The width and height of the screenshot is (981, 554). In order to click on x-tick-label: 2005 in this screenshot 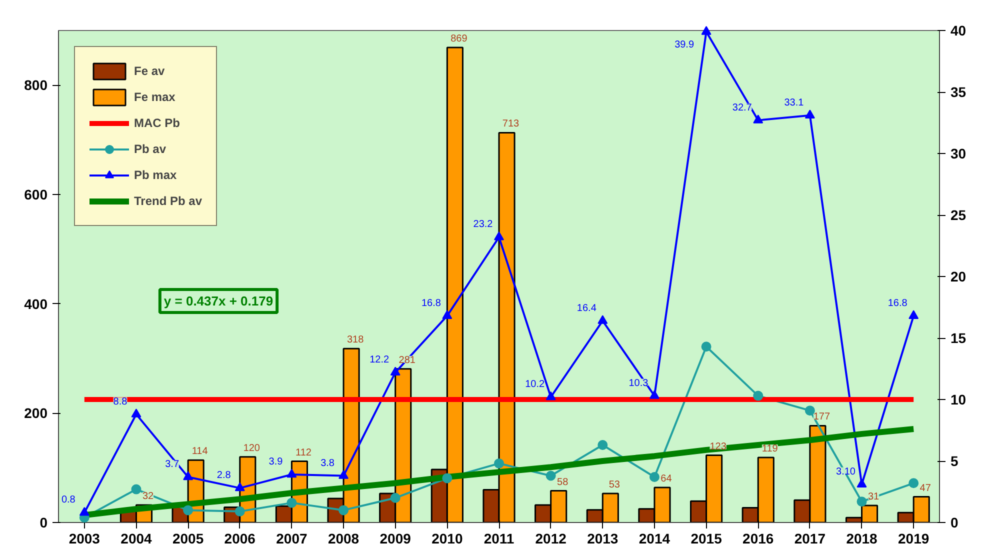, I will do `click(188, 538)`.